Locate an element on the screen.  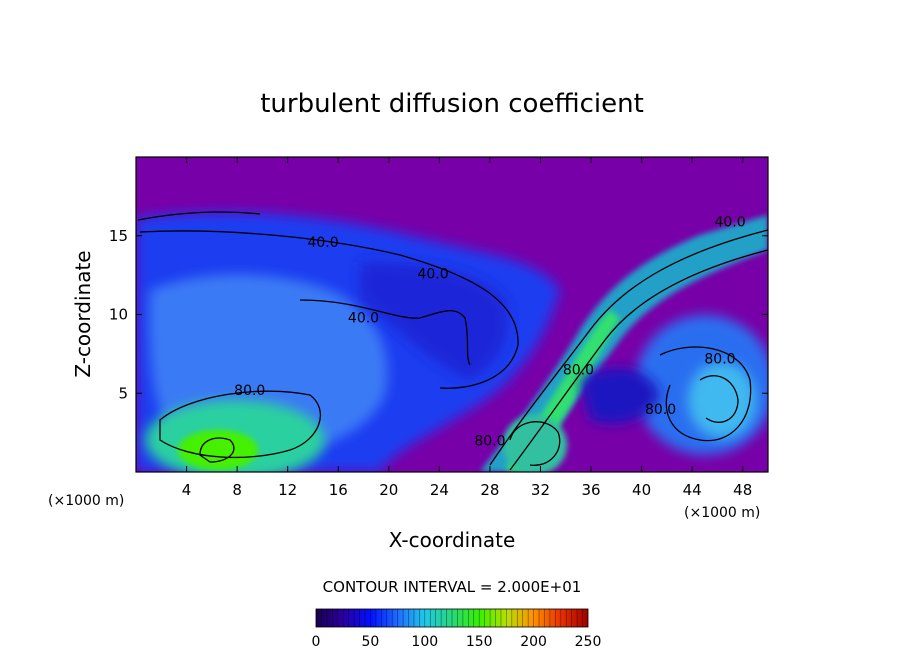
x-axis-label: X-coordinate is located at coordinates (452, 540).